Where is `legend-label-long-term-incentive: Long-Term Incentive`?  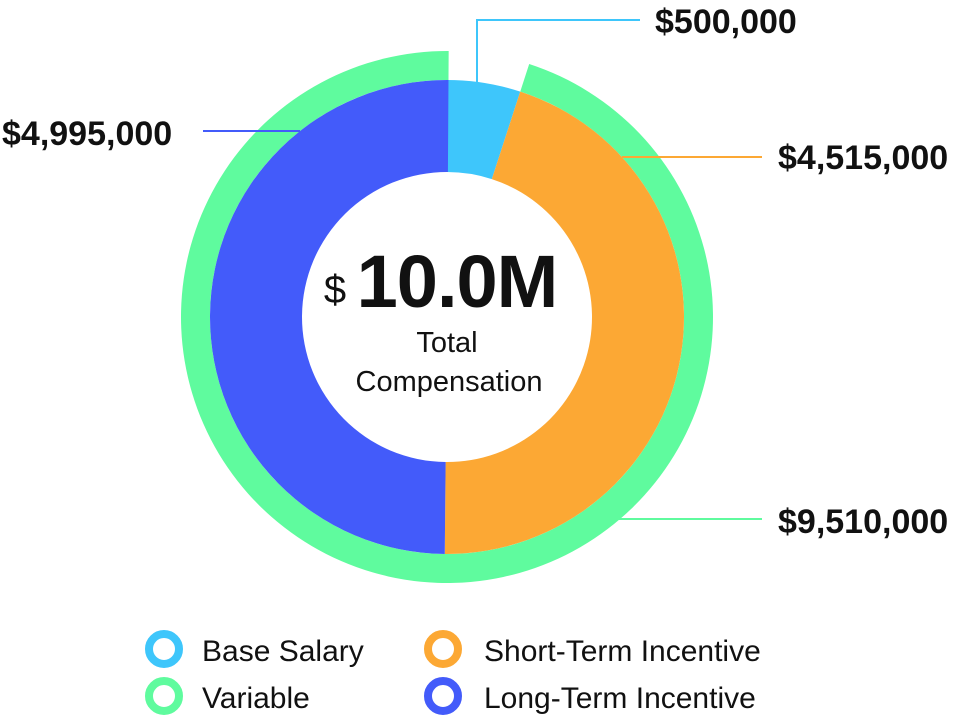
legend-label-long-term-incentive: Long-Term Incentive is located at coordinates (620, 698).